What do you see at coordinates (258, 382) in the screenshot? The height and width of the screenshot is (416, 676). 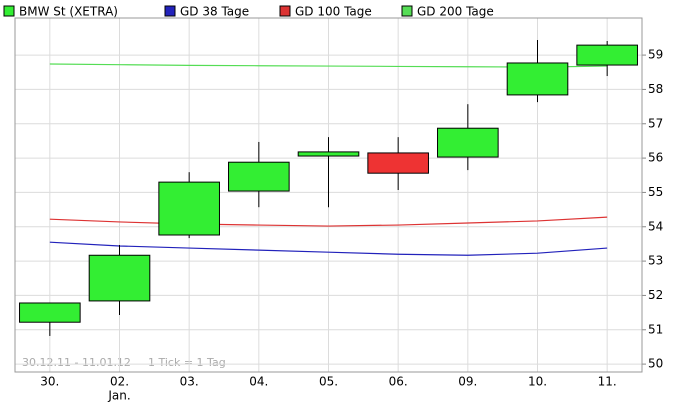 I see `x-tick-label: 04.` at bounding box center [258, 382].